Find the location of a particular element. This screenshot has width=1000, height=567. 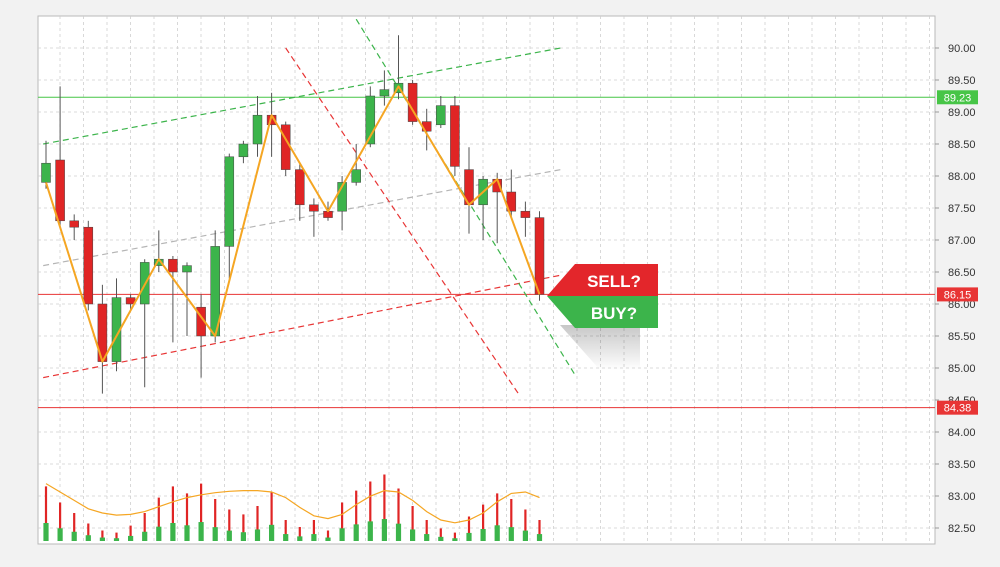

volume-ma-line is located at coordinates (292, 503).